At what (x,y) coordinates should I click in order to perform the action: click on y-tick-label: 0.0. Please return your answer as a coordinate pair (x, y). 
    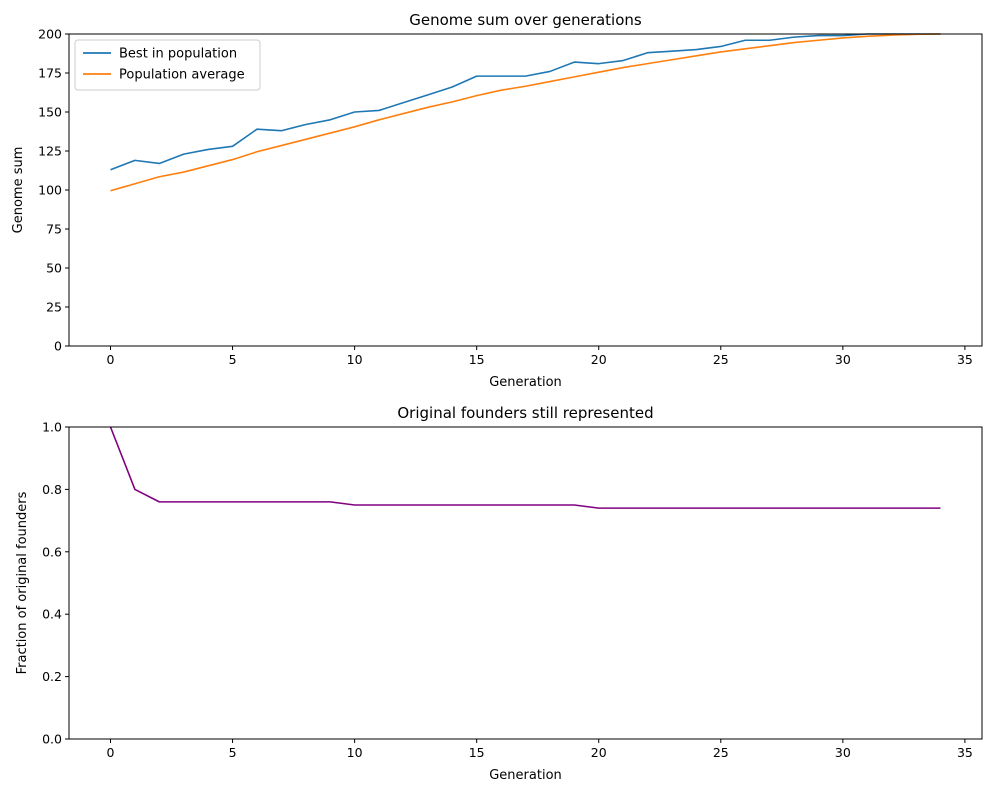
    Looking at the image, I should click on (52, 739).